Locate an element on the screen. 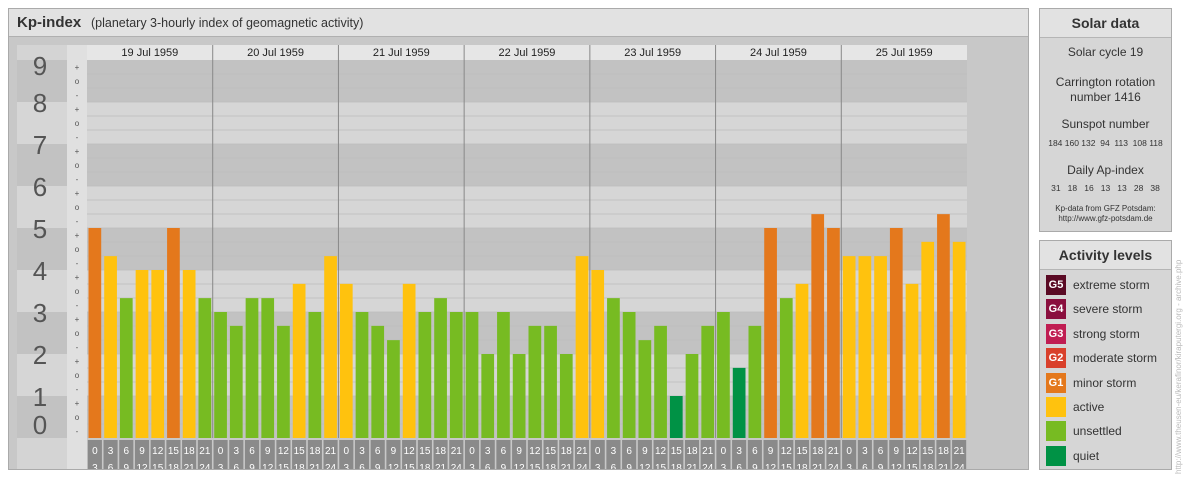 The height and width of the screenshot is (480, 1184). solar-cycle: Solar cycle 19 is located at coordinates (1105, 52).